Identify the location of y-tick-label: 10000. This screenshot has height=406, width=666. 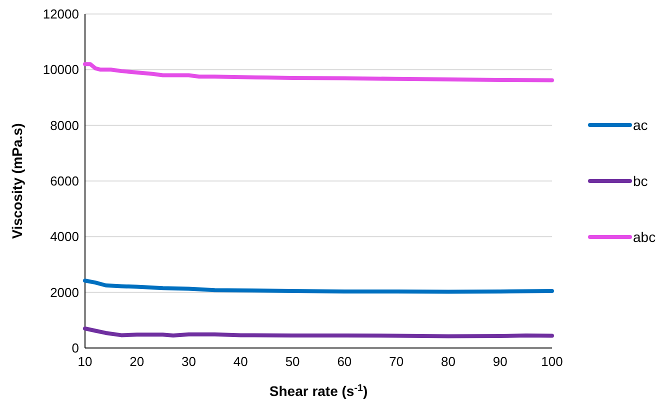
(60, 70).